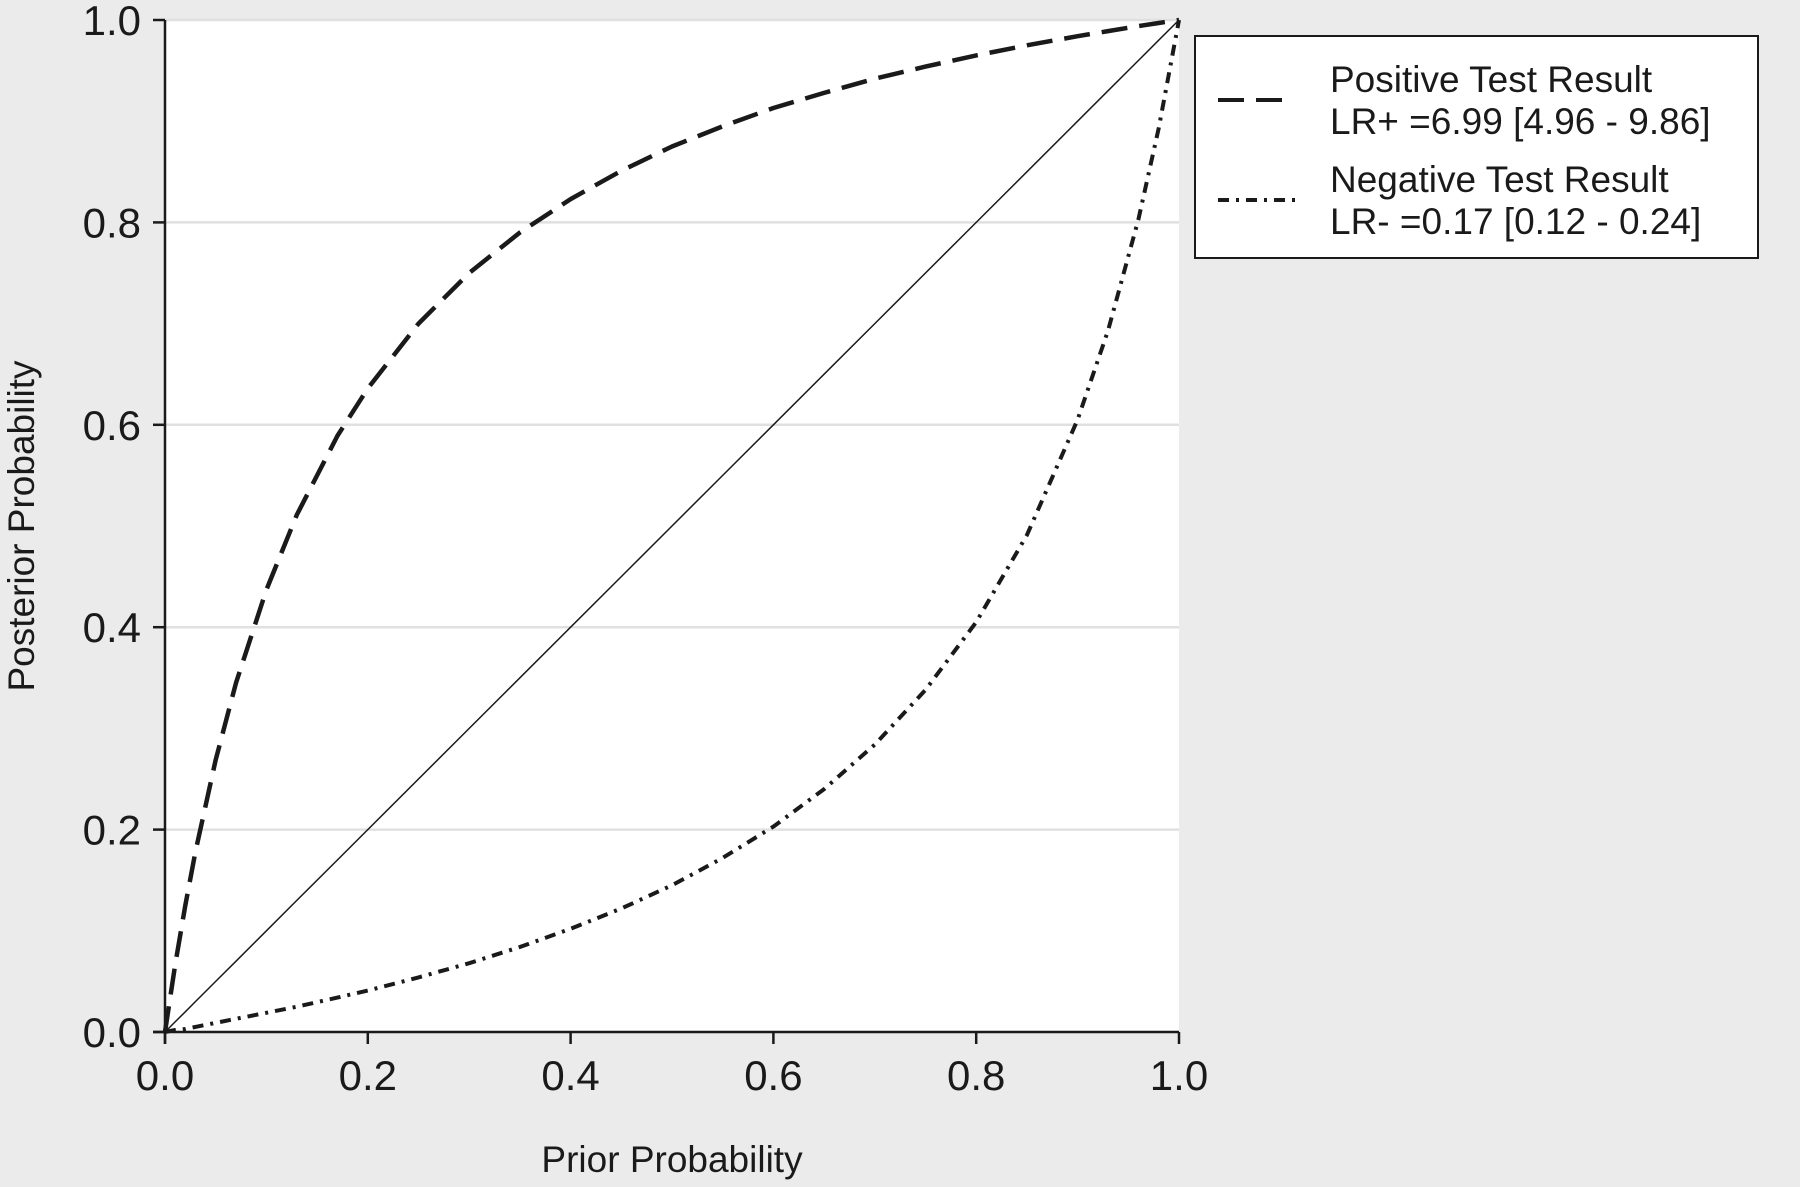  What do you see at coordinates (165, 1075) in the screenshot?
I see `x-tick-label-0: 0.0` at bounding box center [165, 1075].